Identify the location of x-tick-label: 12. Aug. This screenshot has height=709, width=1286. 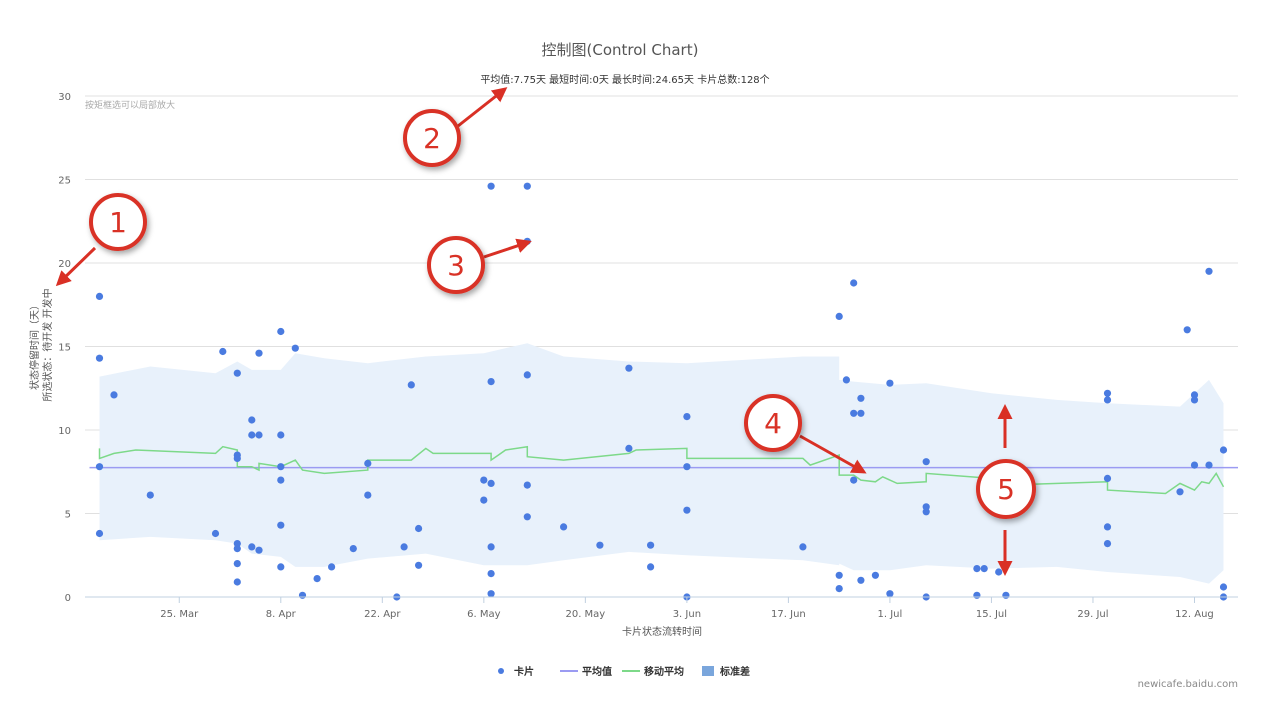
(1194, 614).